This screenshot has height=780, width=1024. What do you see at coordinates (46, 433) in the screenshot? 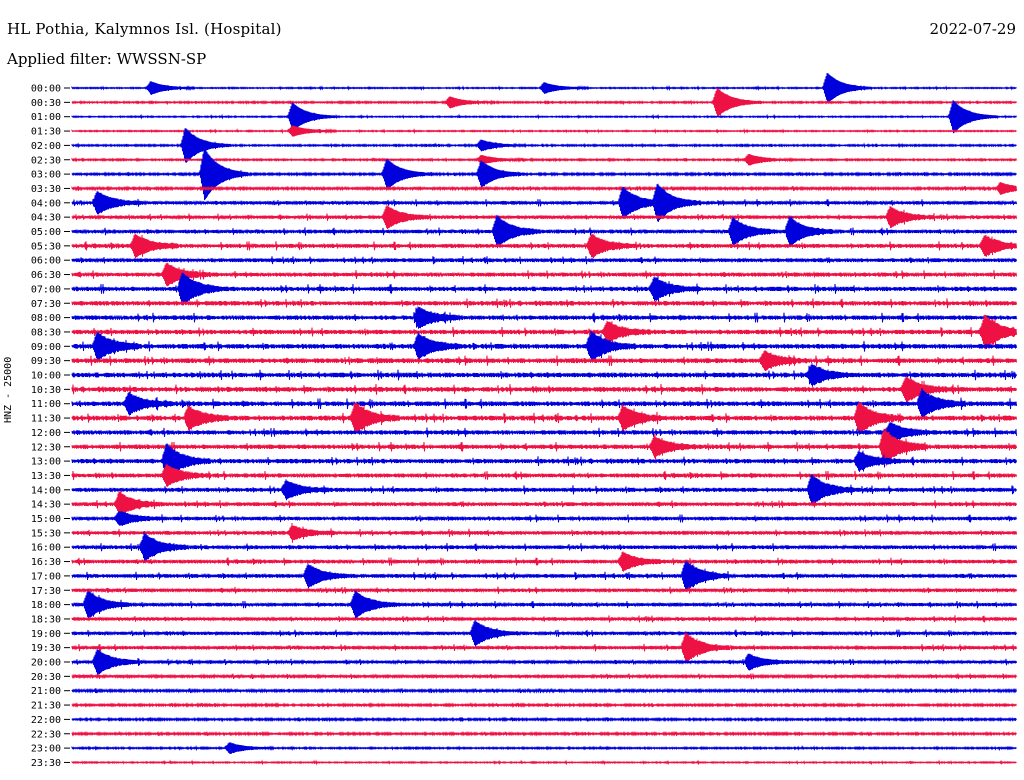
I see `row-label: 12:00` at bounding box center [46, 433].